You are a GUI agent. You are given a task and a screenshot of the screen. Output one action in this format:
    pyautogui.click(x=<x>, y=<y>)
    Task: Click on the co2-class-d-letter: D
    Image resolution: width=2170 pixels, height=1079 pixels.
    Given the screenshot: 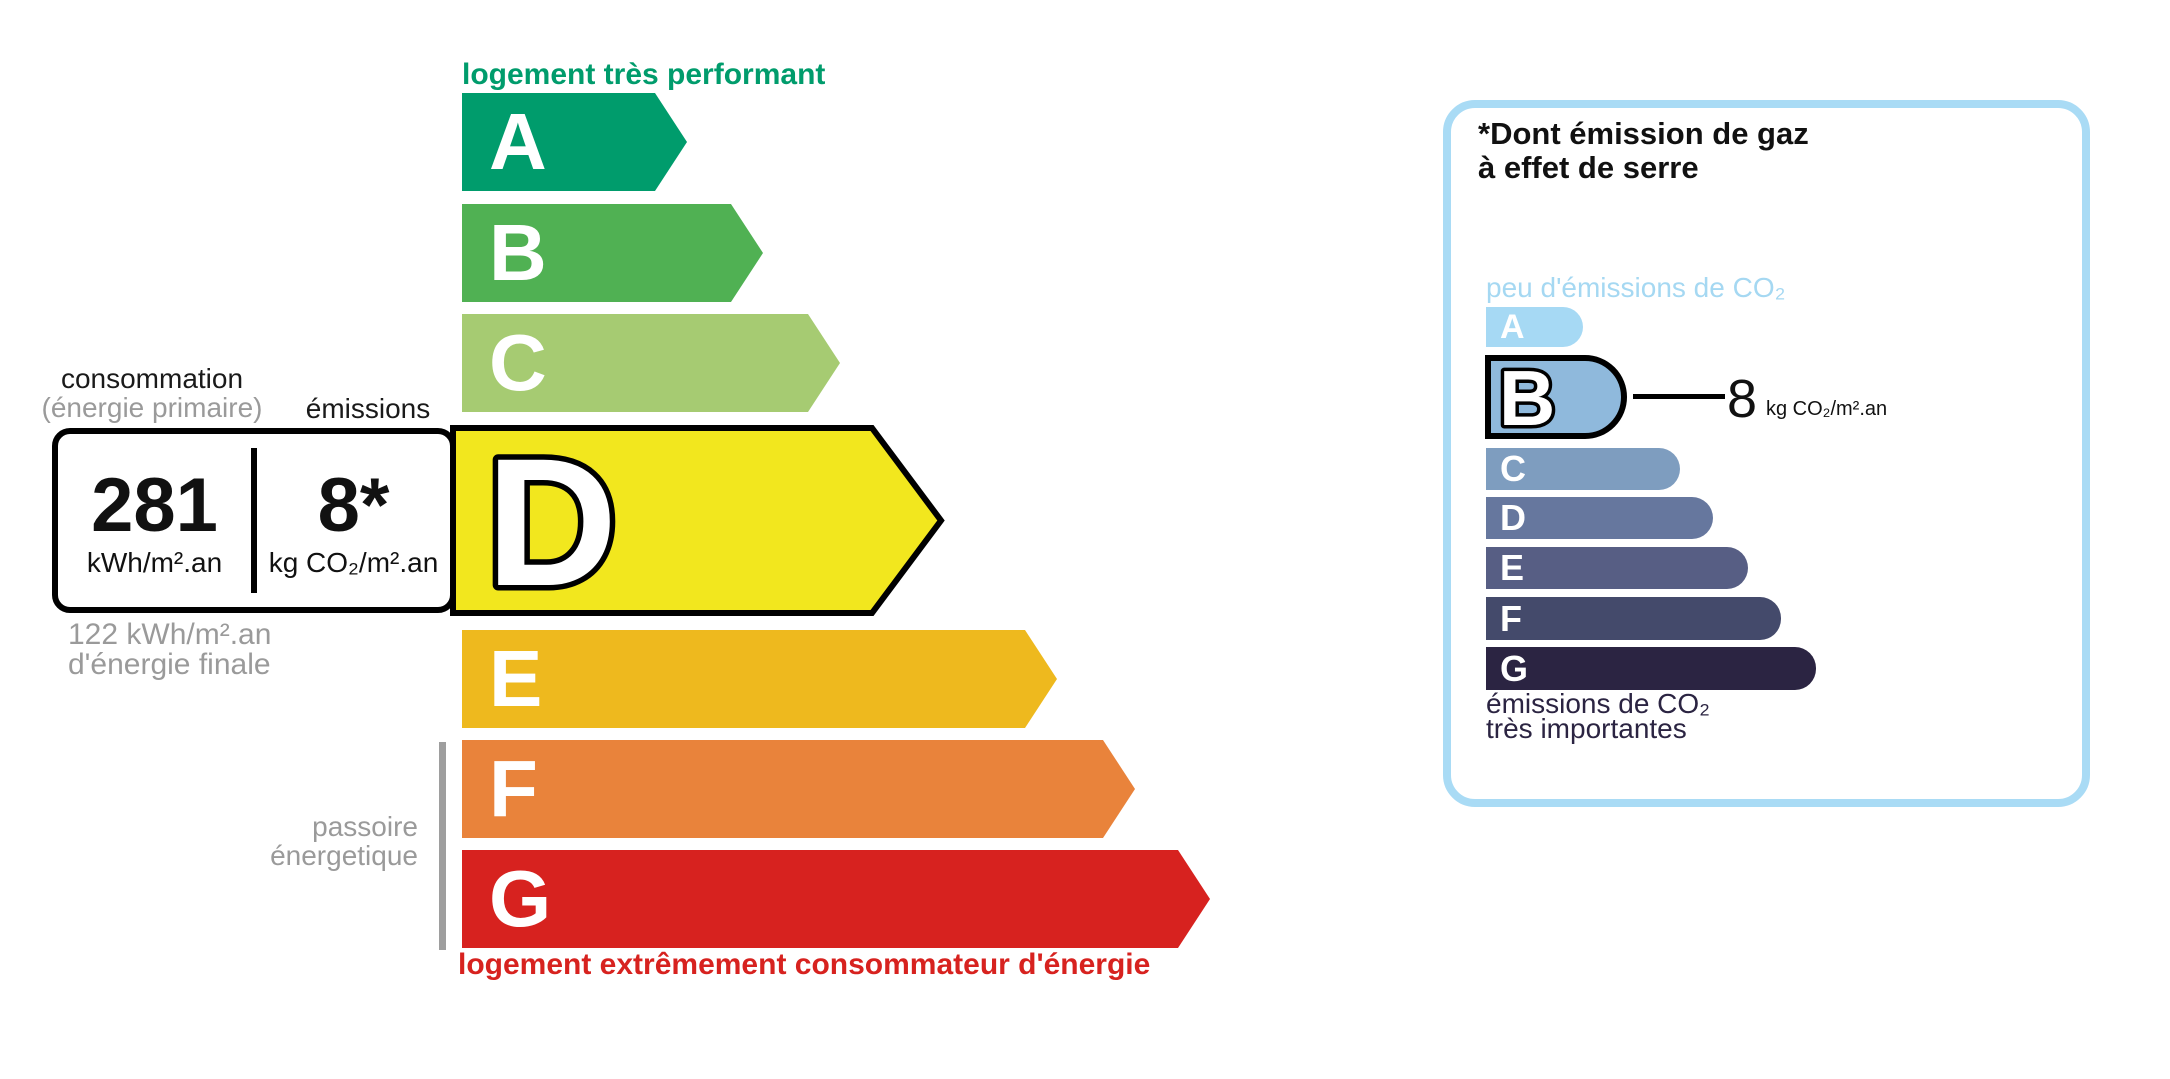 What is the action you would take?
    pyautogui.click(x=1513, y=517)
    